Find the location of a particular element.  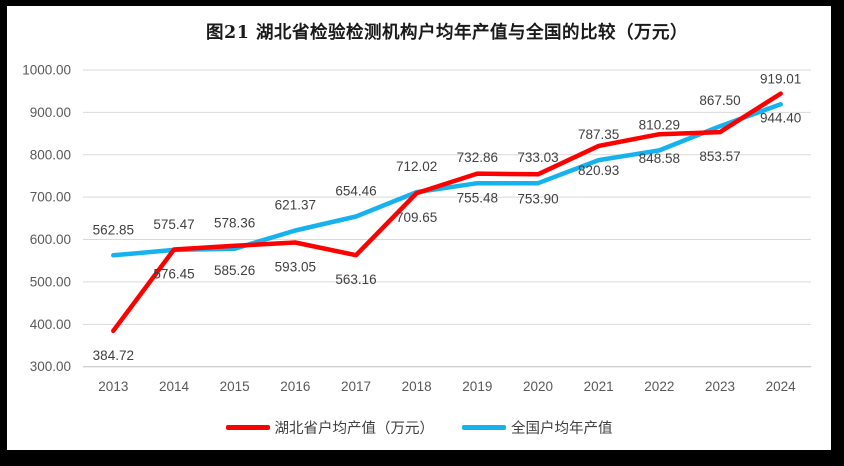

y-tick-label: 700.00 is located at coordinates (50, 197).